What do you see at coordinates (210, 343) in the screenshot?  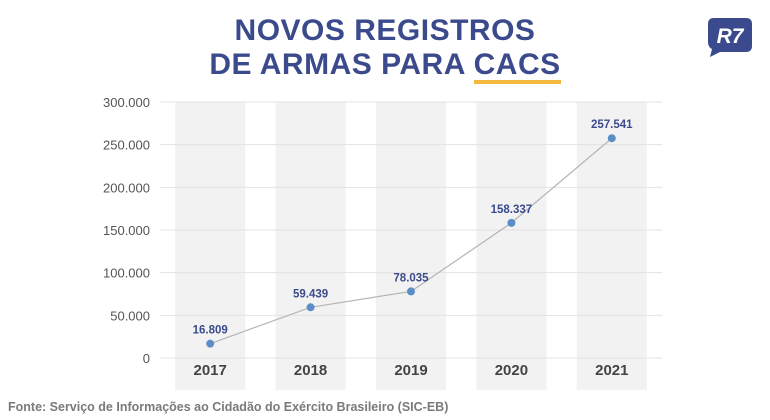 I see `data-point-2017` at bounding box center [210, 343].